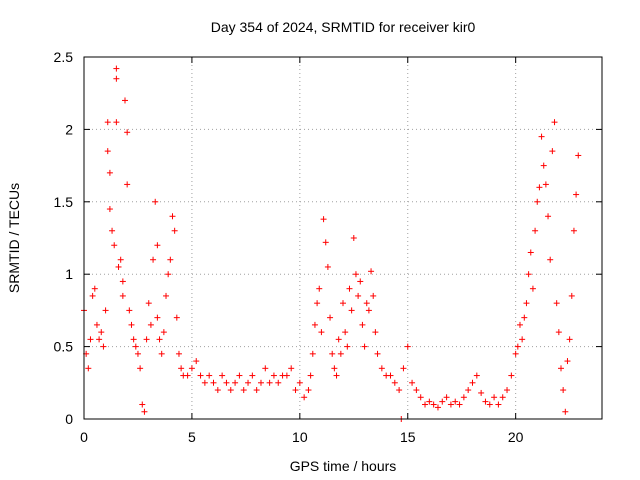  I want to click on y-tick-label: 0.5, so click(64, 347).